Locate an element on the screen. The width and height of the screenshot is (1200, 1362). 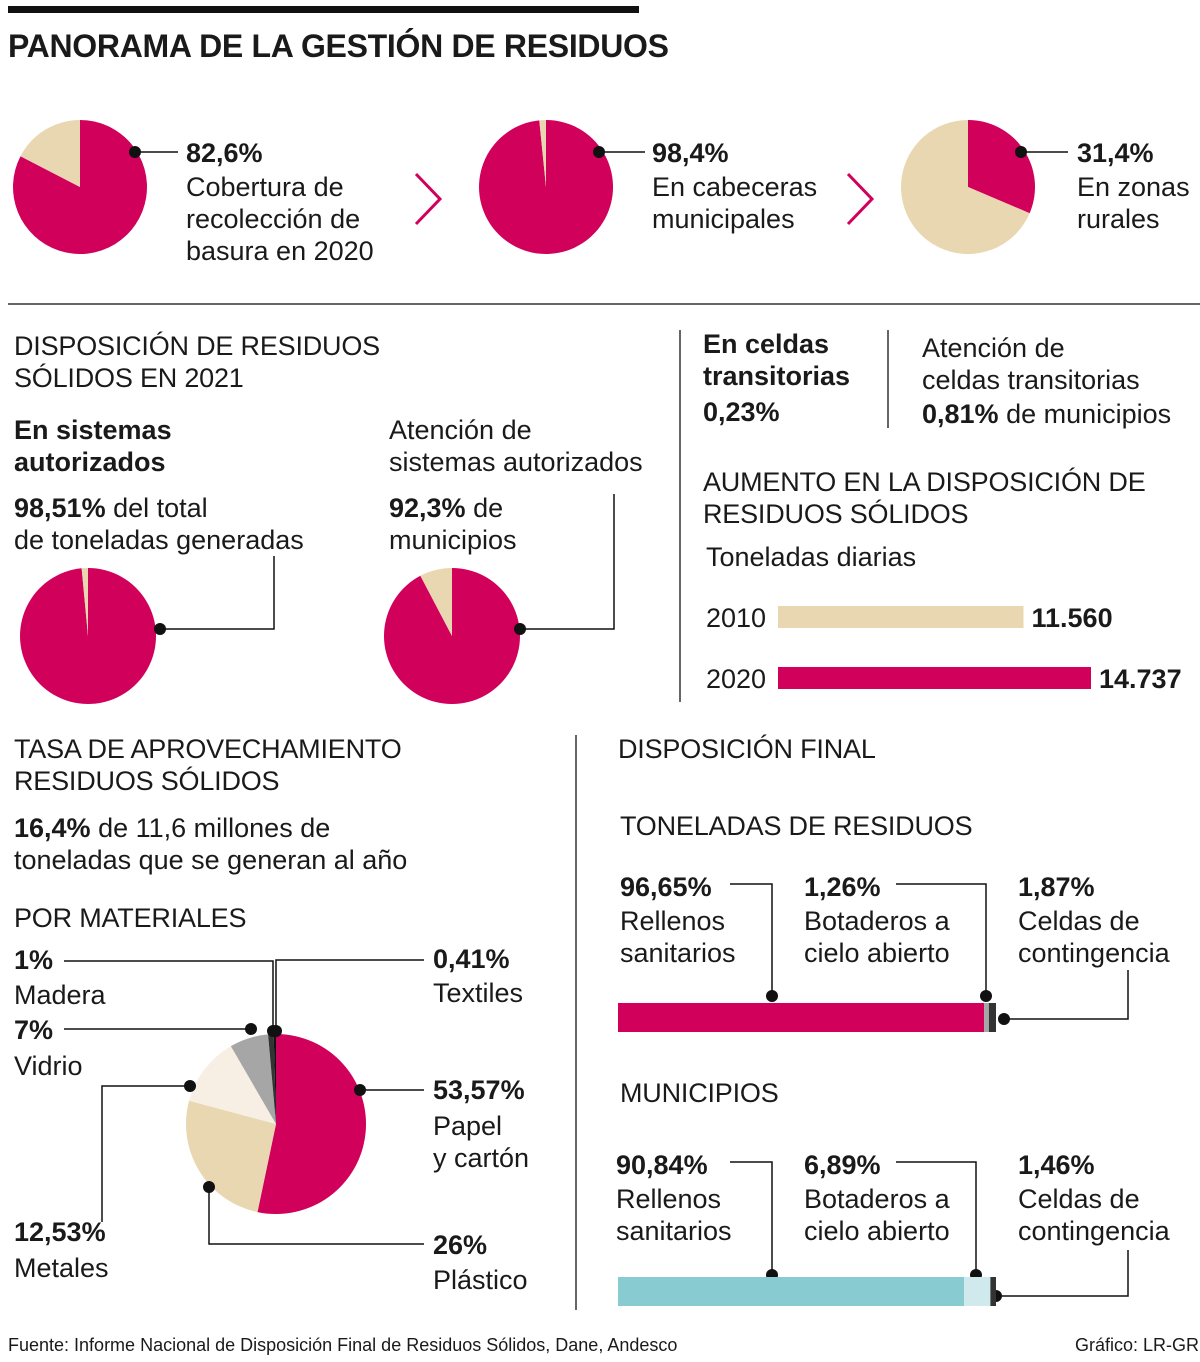
tasa-heading: RESIDUOS SÓLIDOS is located at coordinates (147, 781).